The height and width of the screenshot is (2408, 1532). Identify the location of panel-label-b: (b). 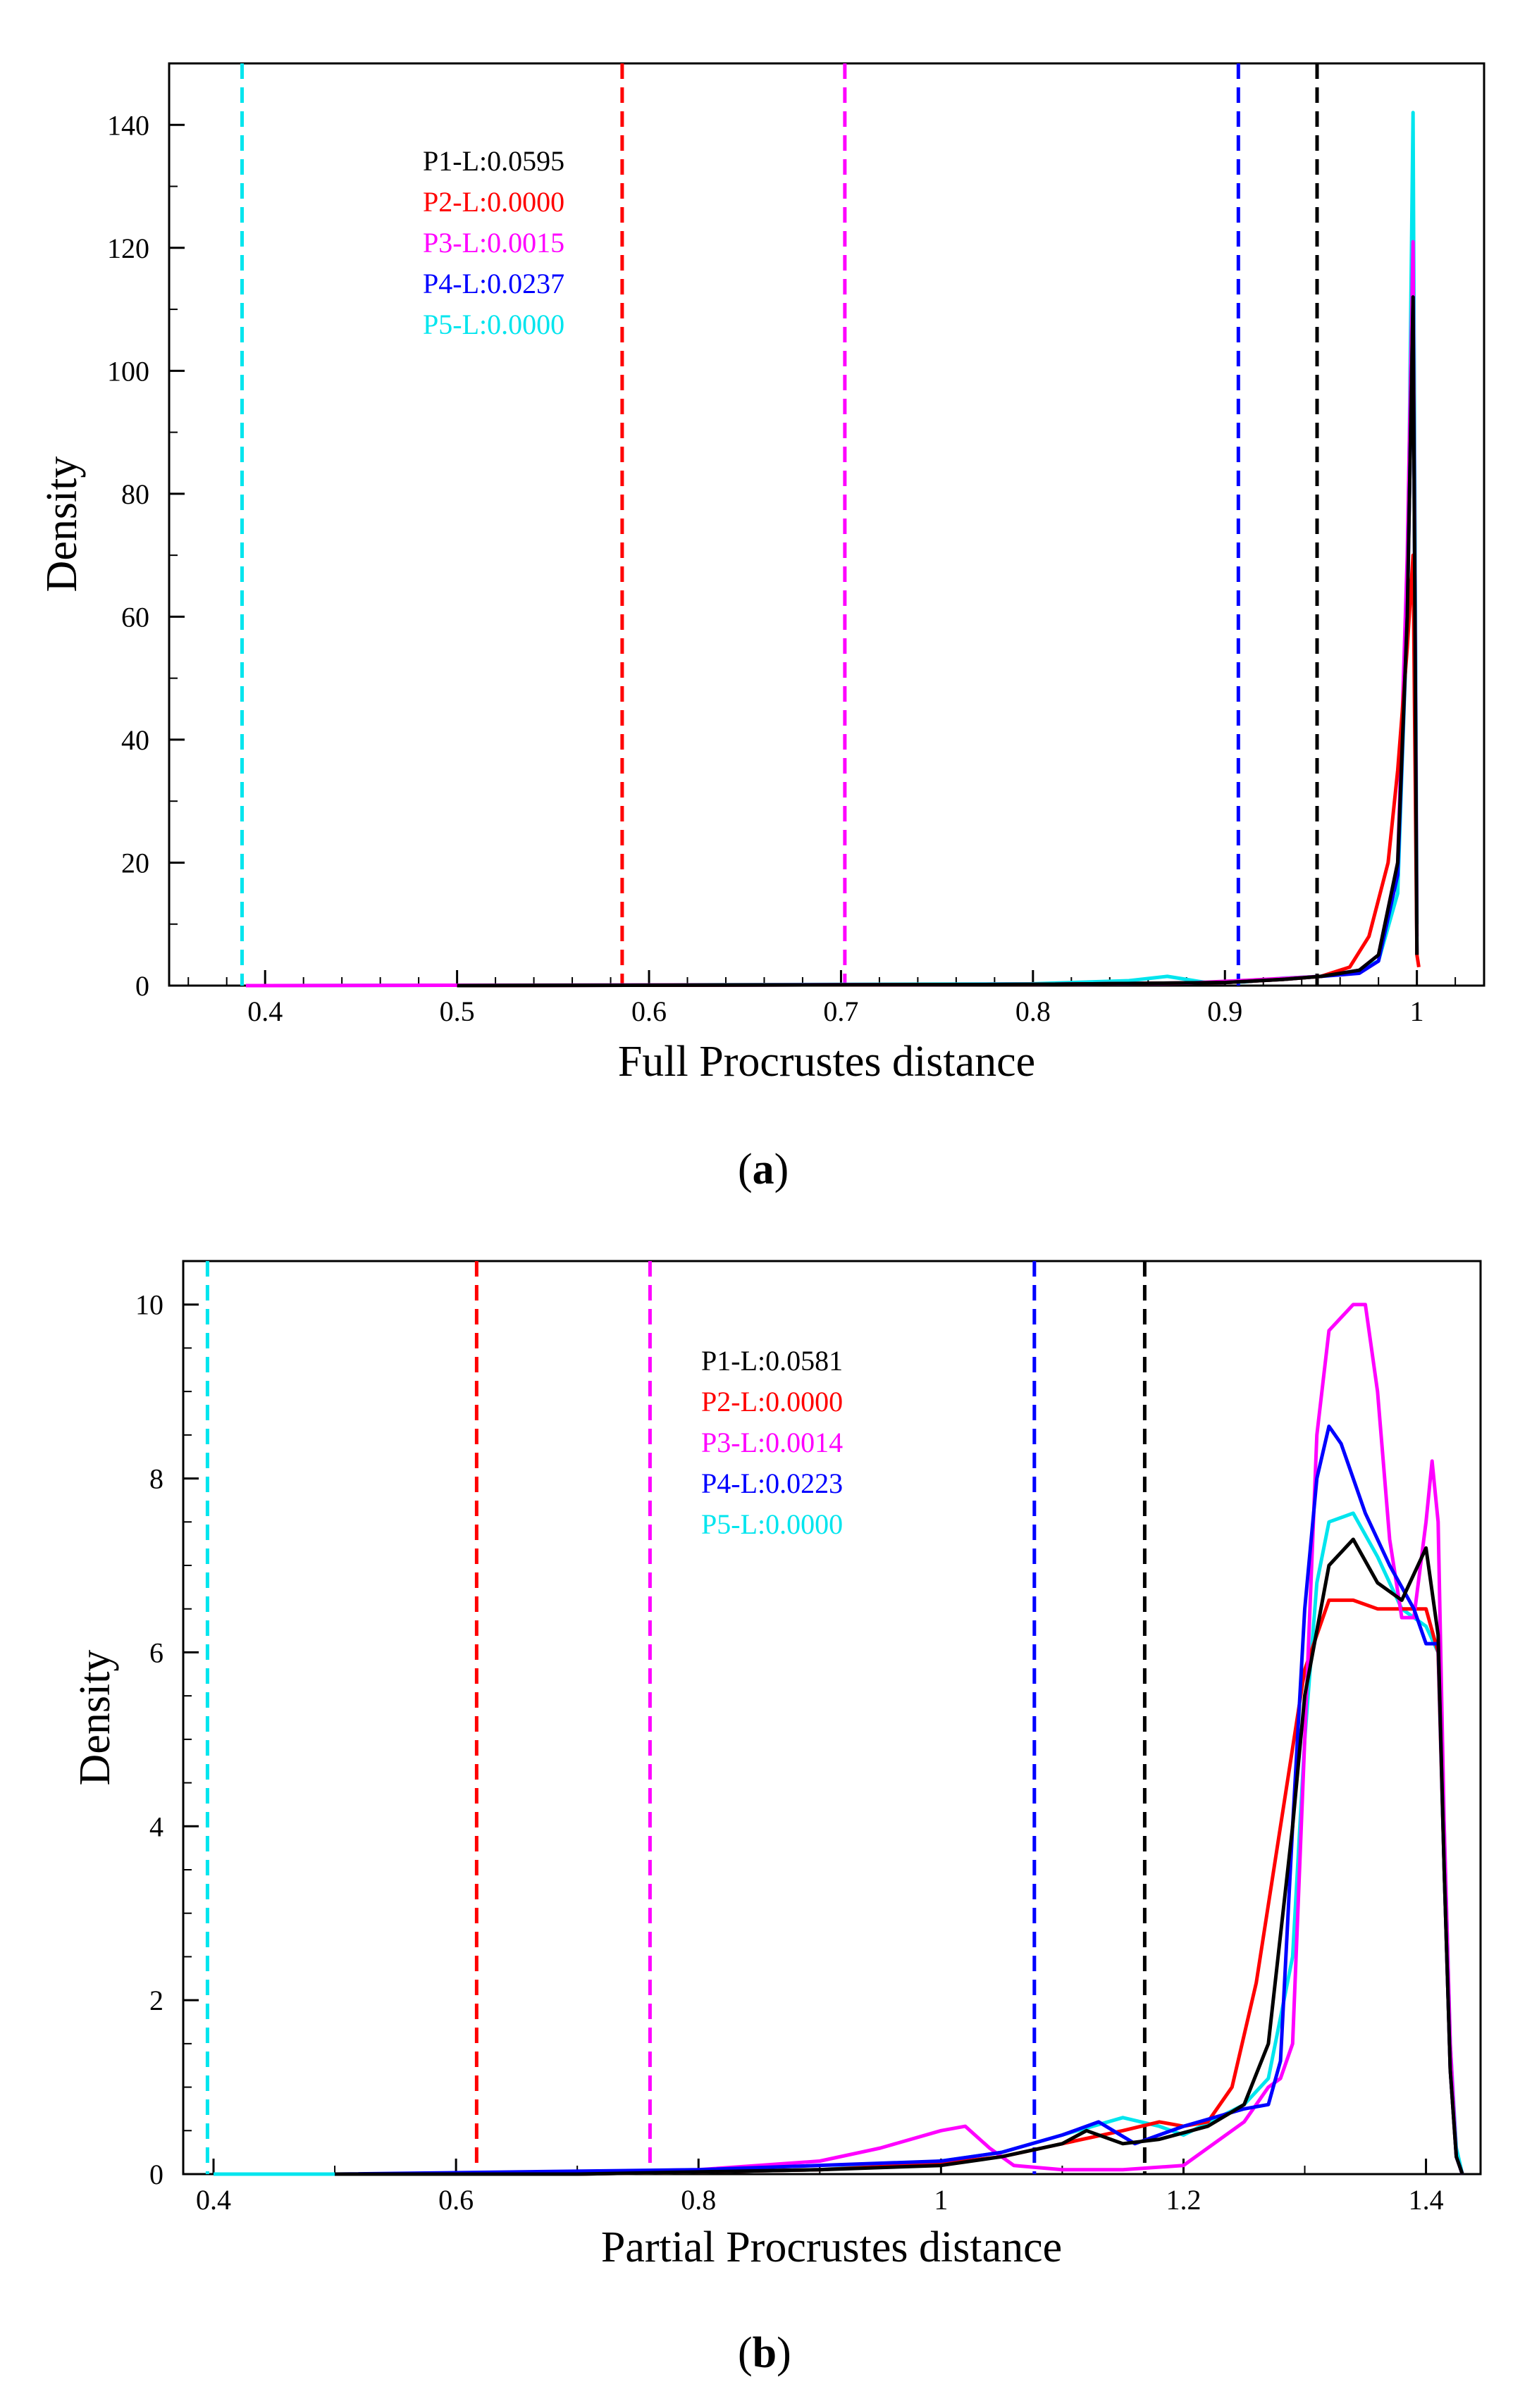
(764, 2353).